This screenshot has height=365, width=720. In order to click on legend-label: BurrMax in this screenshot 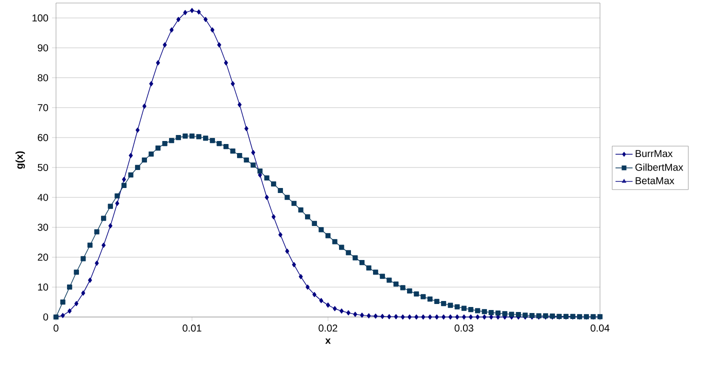, I will do `click(654, 154)`.